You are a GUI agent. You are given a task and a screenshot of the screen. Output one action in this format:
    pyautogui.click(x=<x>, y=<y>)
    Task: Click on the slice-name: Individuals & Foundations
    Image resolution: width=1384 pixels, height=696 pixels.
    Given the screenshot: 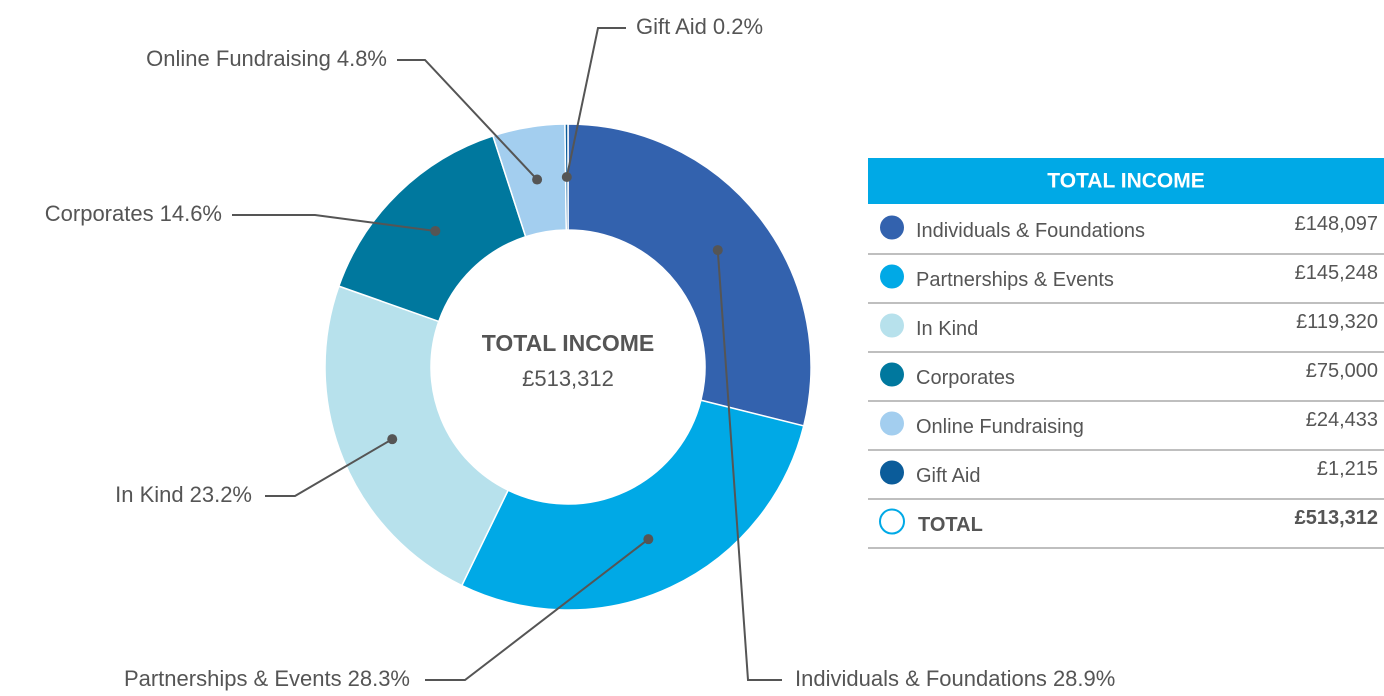 What is the action you would take?
    pyautogui.click(x=921, y=678)
    